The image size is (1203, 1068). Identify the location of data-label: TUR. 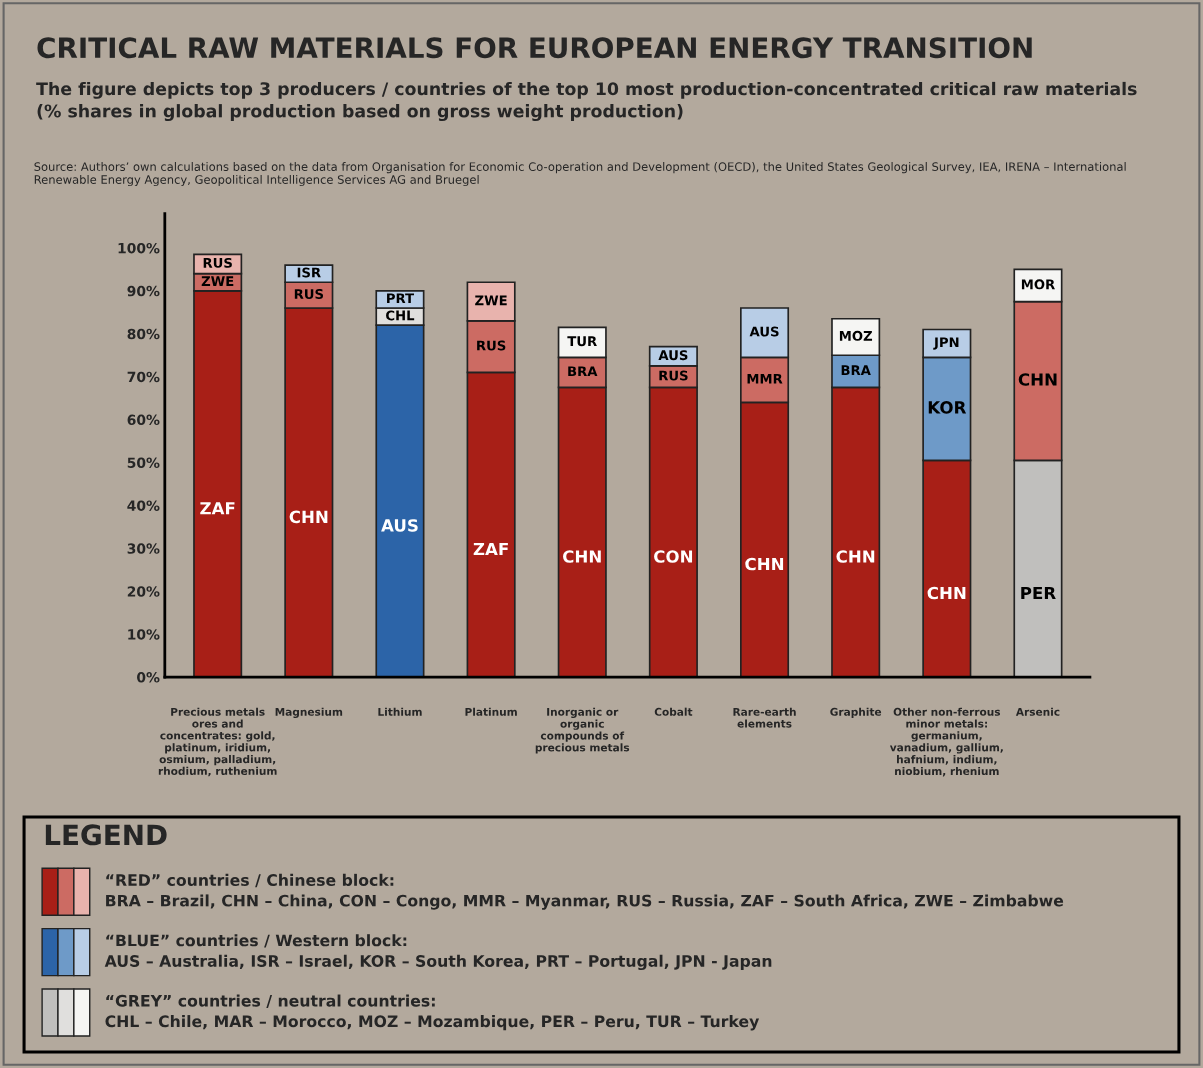
(582, 341).